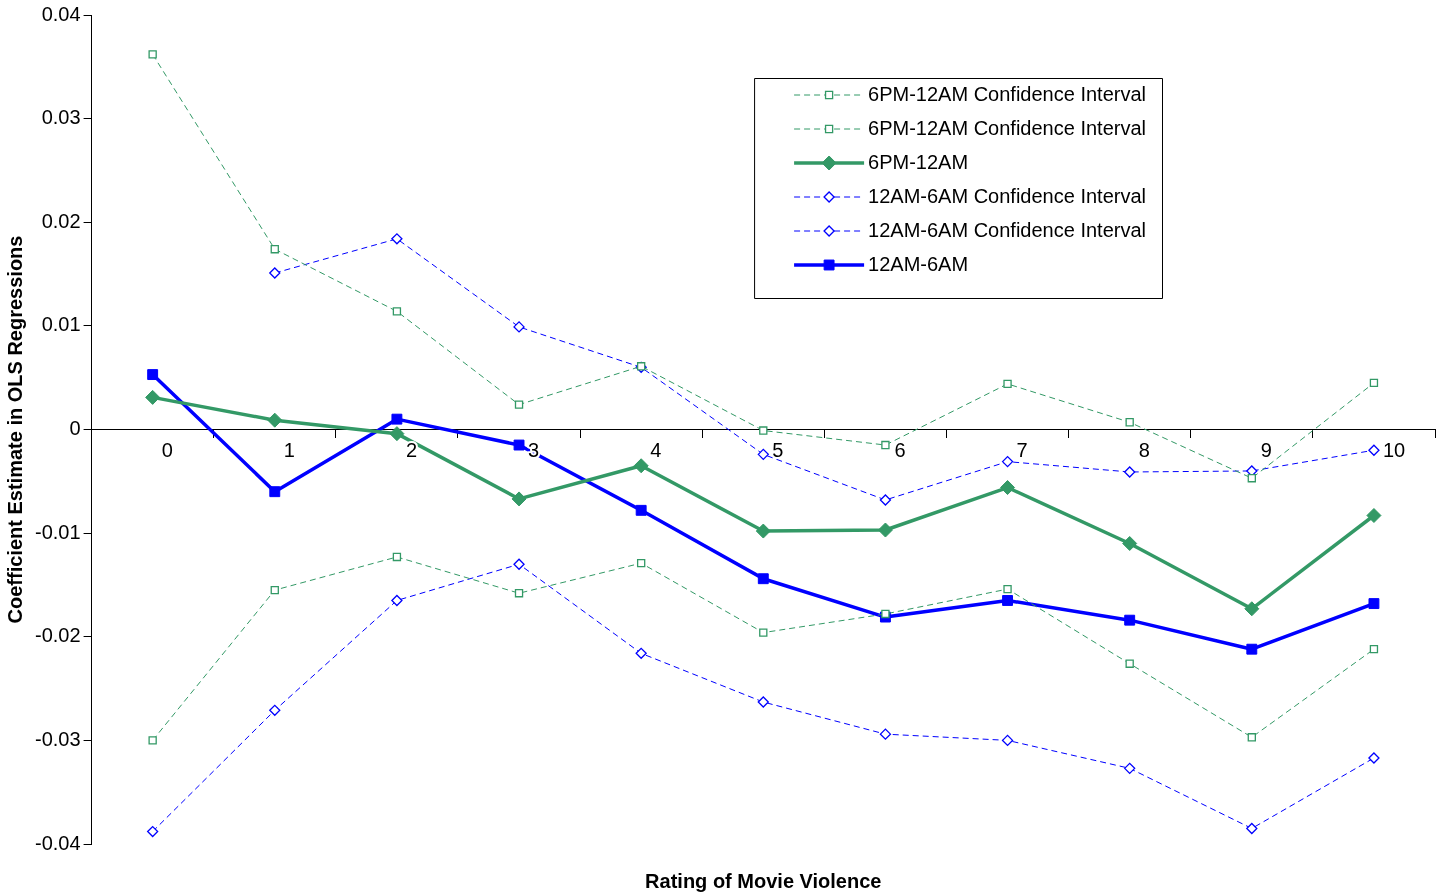 The image size is (1443, 896). I want to click on y-tick-label: 0, so click(75, 428).